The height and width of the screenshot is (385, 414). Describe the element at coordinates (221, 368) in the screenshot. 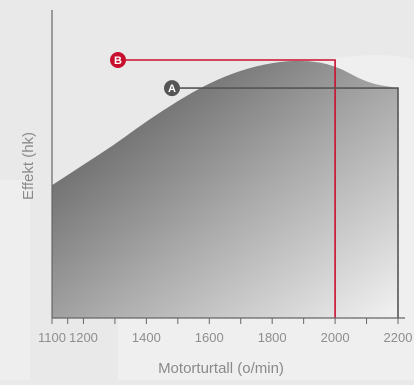

I see `x-axis-title: Motorturtall (o/min)` at that location.